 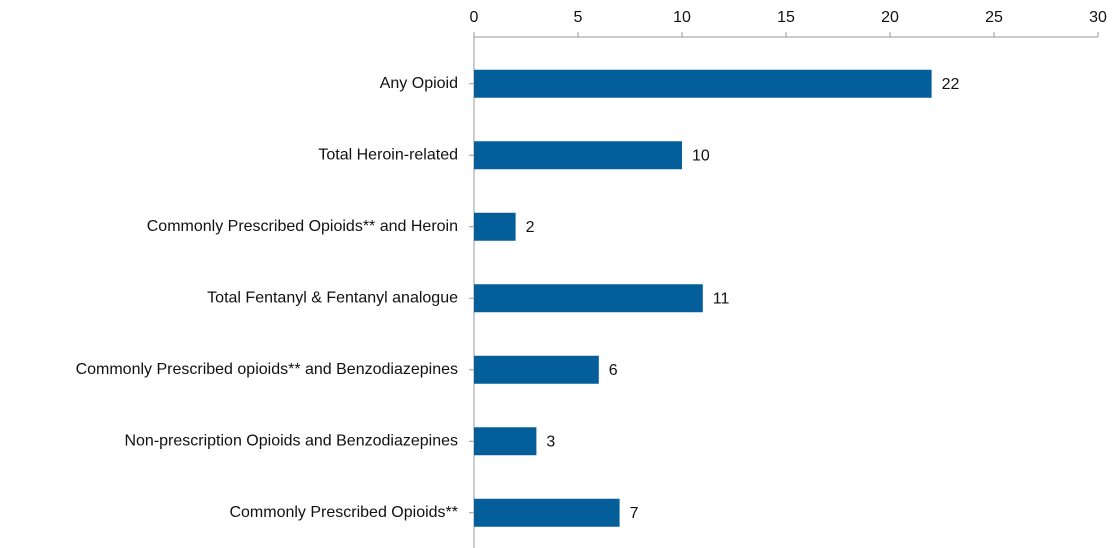 What do you see at coordinates (474, 17) in the screenshot?
I see `x-tick-label: 0` at bounding box center [474, 17].